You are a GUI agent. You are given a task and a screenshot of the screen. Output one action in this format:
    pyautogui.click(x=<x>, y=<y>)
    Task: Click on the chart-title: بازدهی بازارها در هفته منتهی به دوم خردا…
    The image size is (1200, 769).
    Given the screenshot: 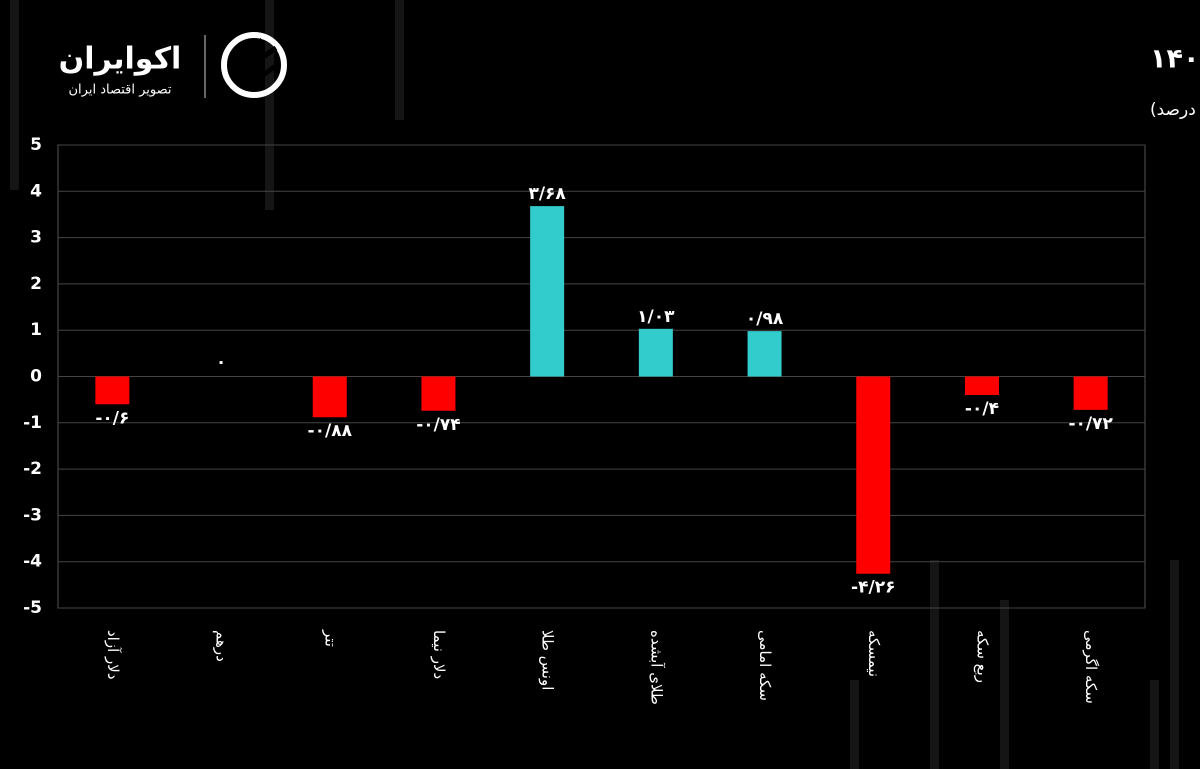 What is the action you would take?
    pyautogui.click(x=1175, y=59)
    